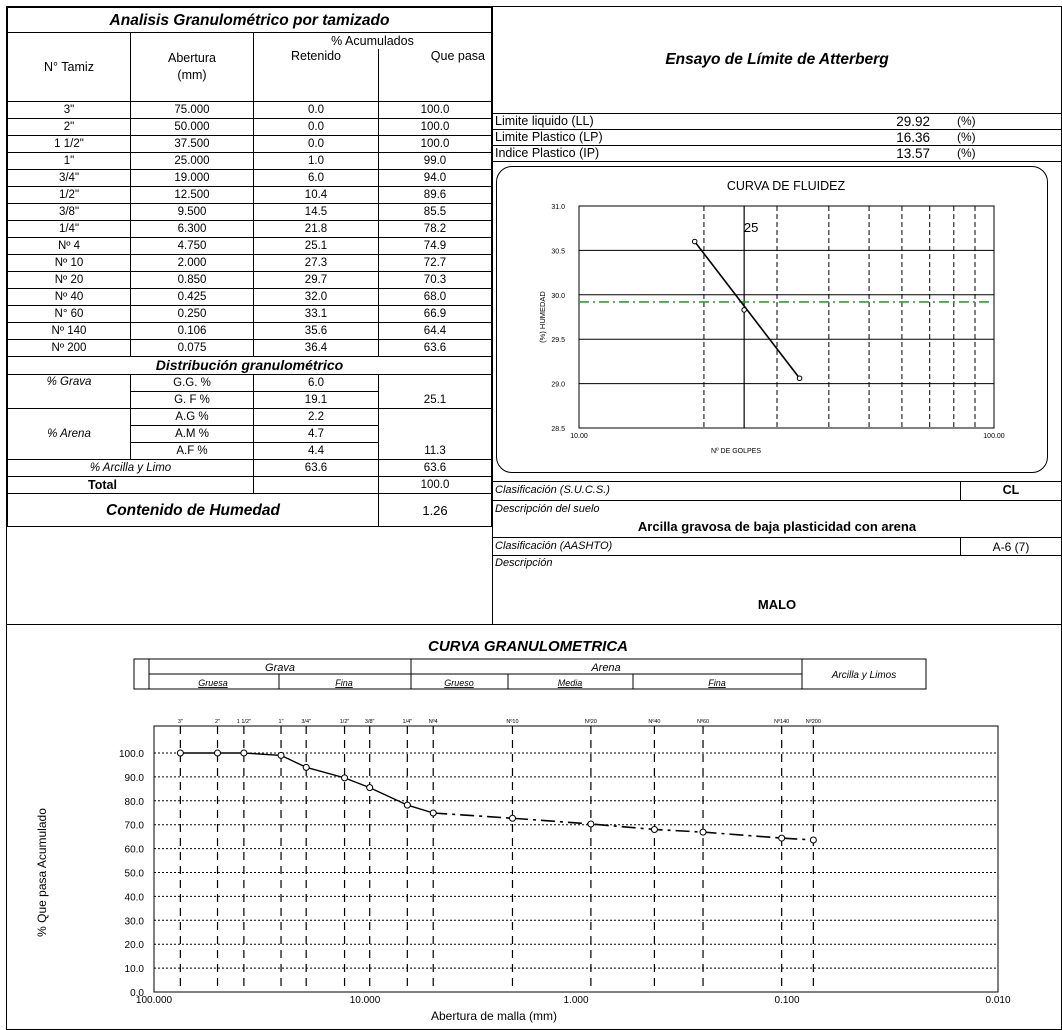 This screenshot has height=1030, width=1062. Describe the element at coordinates (316, 246) in the screenshot. I see `sieve-retenido-cell: 25.1` at that location.